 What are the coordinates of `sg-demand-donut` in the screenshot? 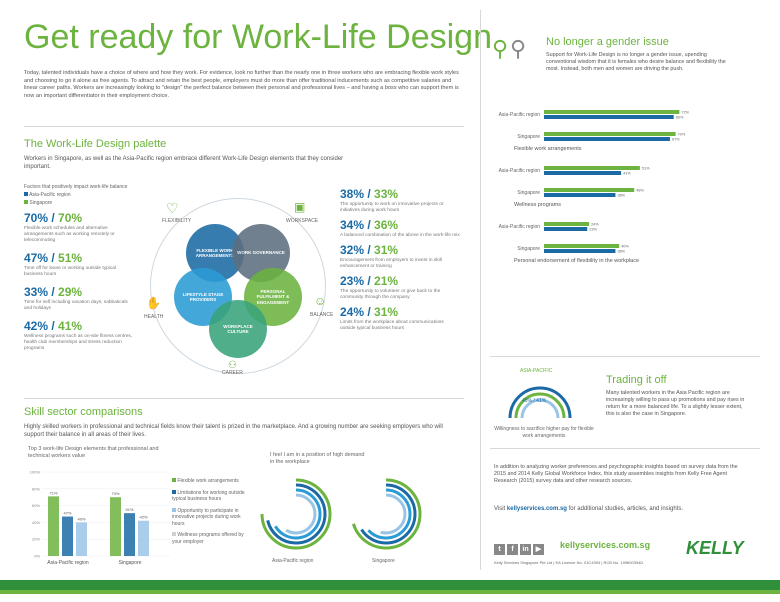 It's located at (386, 514).